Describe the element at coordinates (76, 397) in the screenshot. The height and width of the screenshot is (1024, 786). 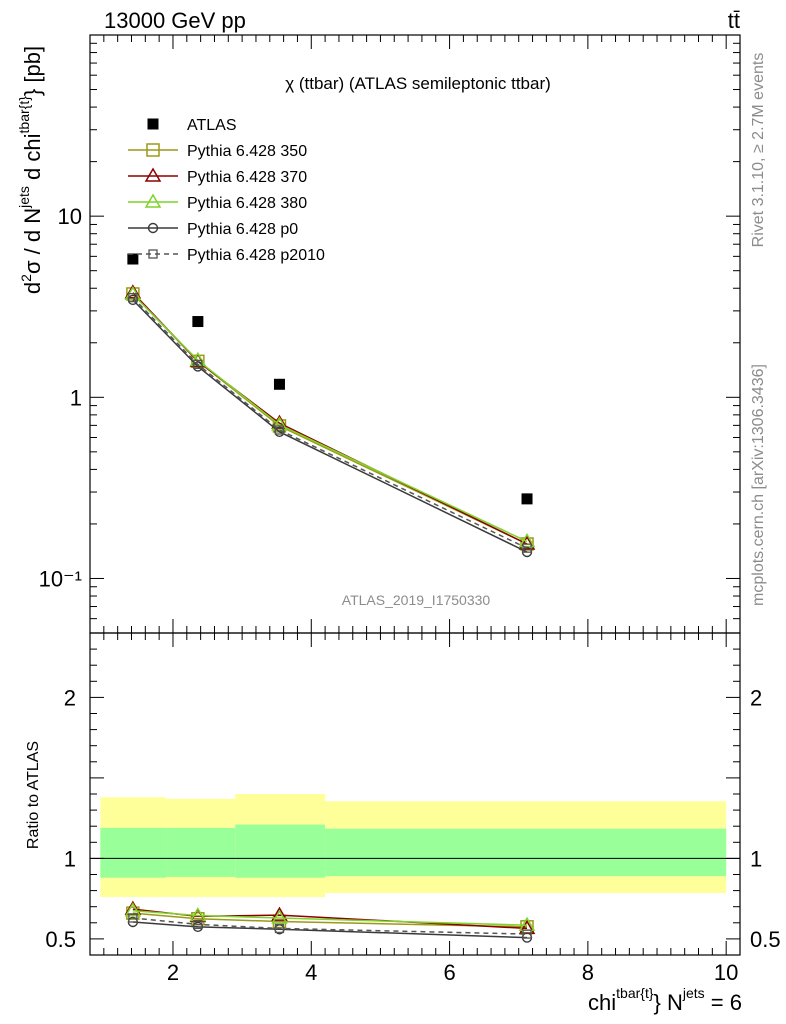
I see `main-y-tick-label: 1` at that location.